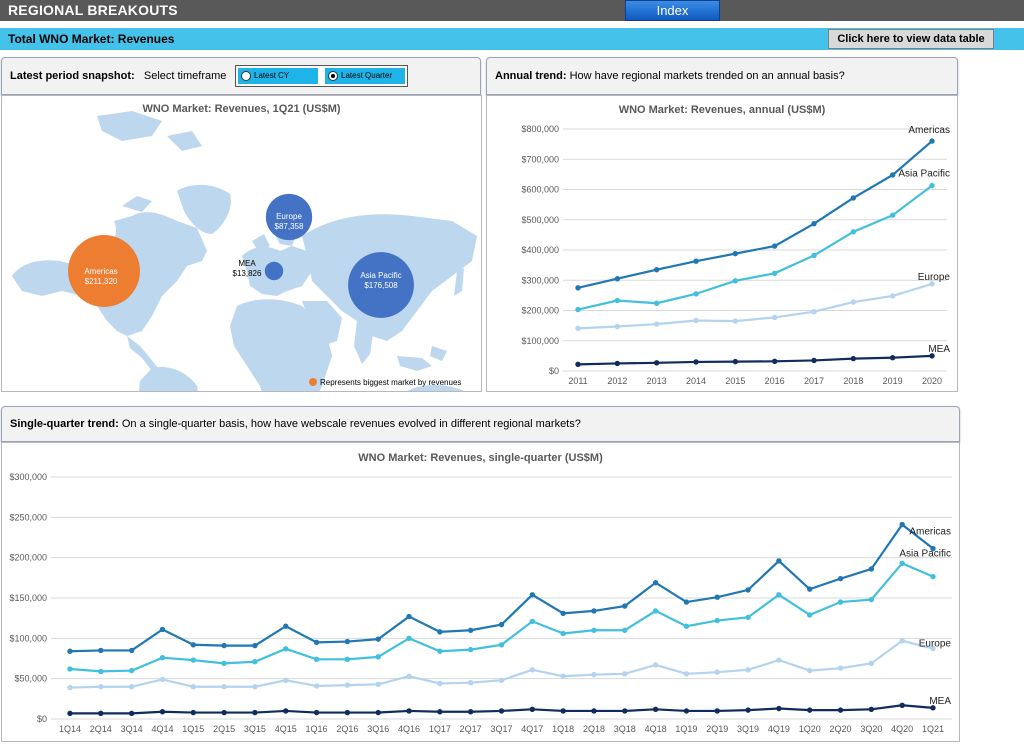 This screenshot has height=744, width=1024. Describe the element at coordinates (440, 729) in the screenshot. I see `quarter-x-tick: 1Q17` at that location.